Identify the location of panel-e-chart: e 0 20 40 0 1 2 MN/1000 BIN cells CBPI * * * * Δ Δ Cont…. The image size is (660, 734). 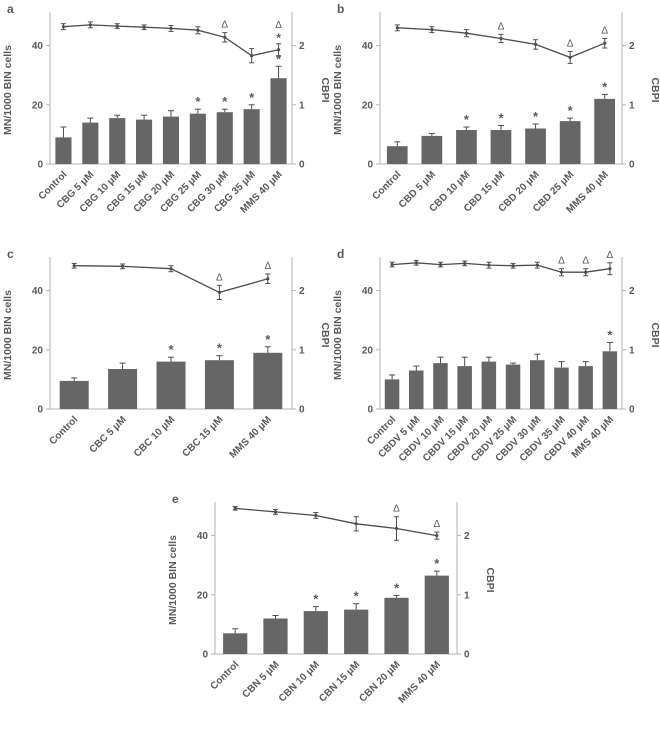
(331, 599).